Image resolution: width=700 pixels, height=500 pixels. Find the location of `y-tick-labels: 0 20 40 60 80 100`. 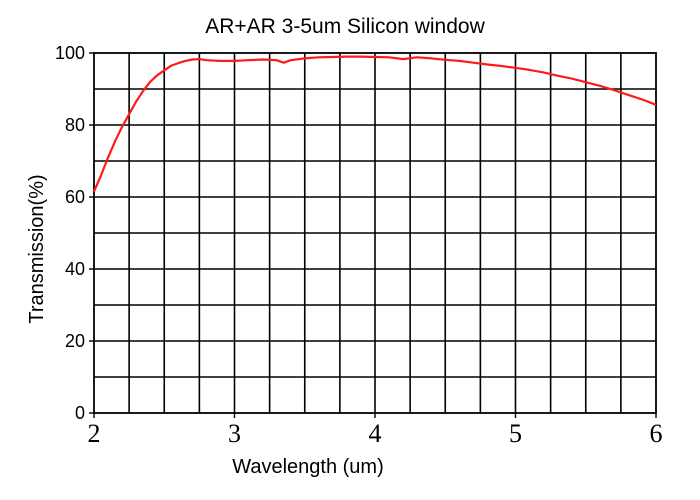

y-tick-labels: 0 20 40 60 80 100 is located at coordinates (70, 233).